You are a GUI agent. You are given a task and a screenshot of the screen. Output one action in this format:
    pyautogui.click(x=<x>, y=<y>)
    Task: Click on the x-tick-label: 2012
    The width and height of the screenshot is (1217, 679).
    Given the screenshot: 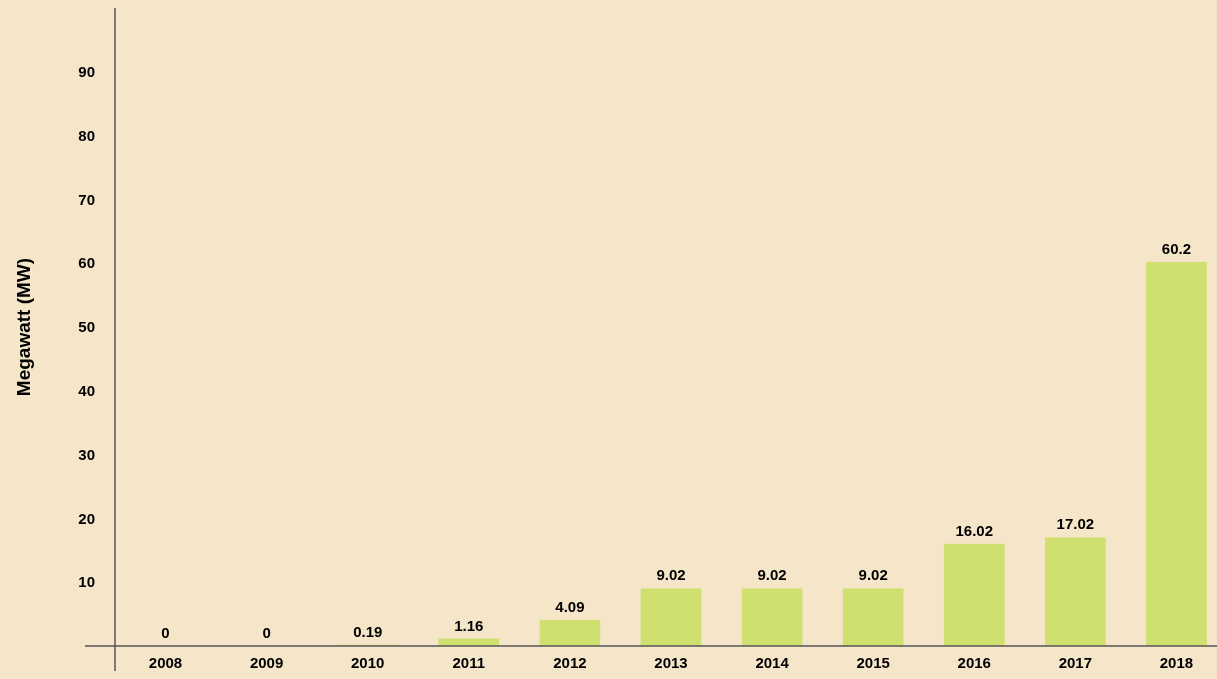 What is the action you would take?
    pyautogui.click(x=570, y=662)
    